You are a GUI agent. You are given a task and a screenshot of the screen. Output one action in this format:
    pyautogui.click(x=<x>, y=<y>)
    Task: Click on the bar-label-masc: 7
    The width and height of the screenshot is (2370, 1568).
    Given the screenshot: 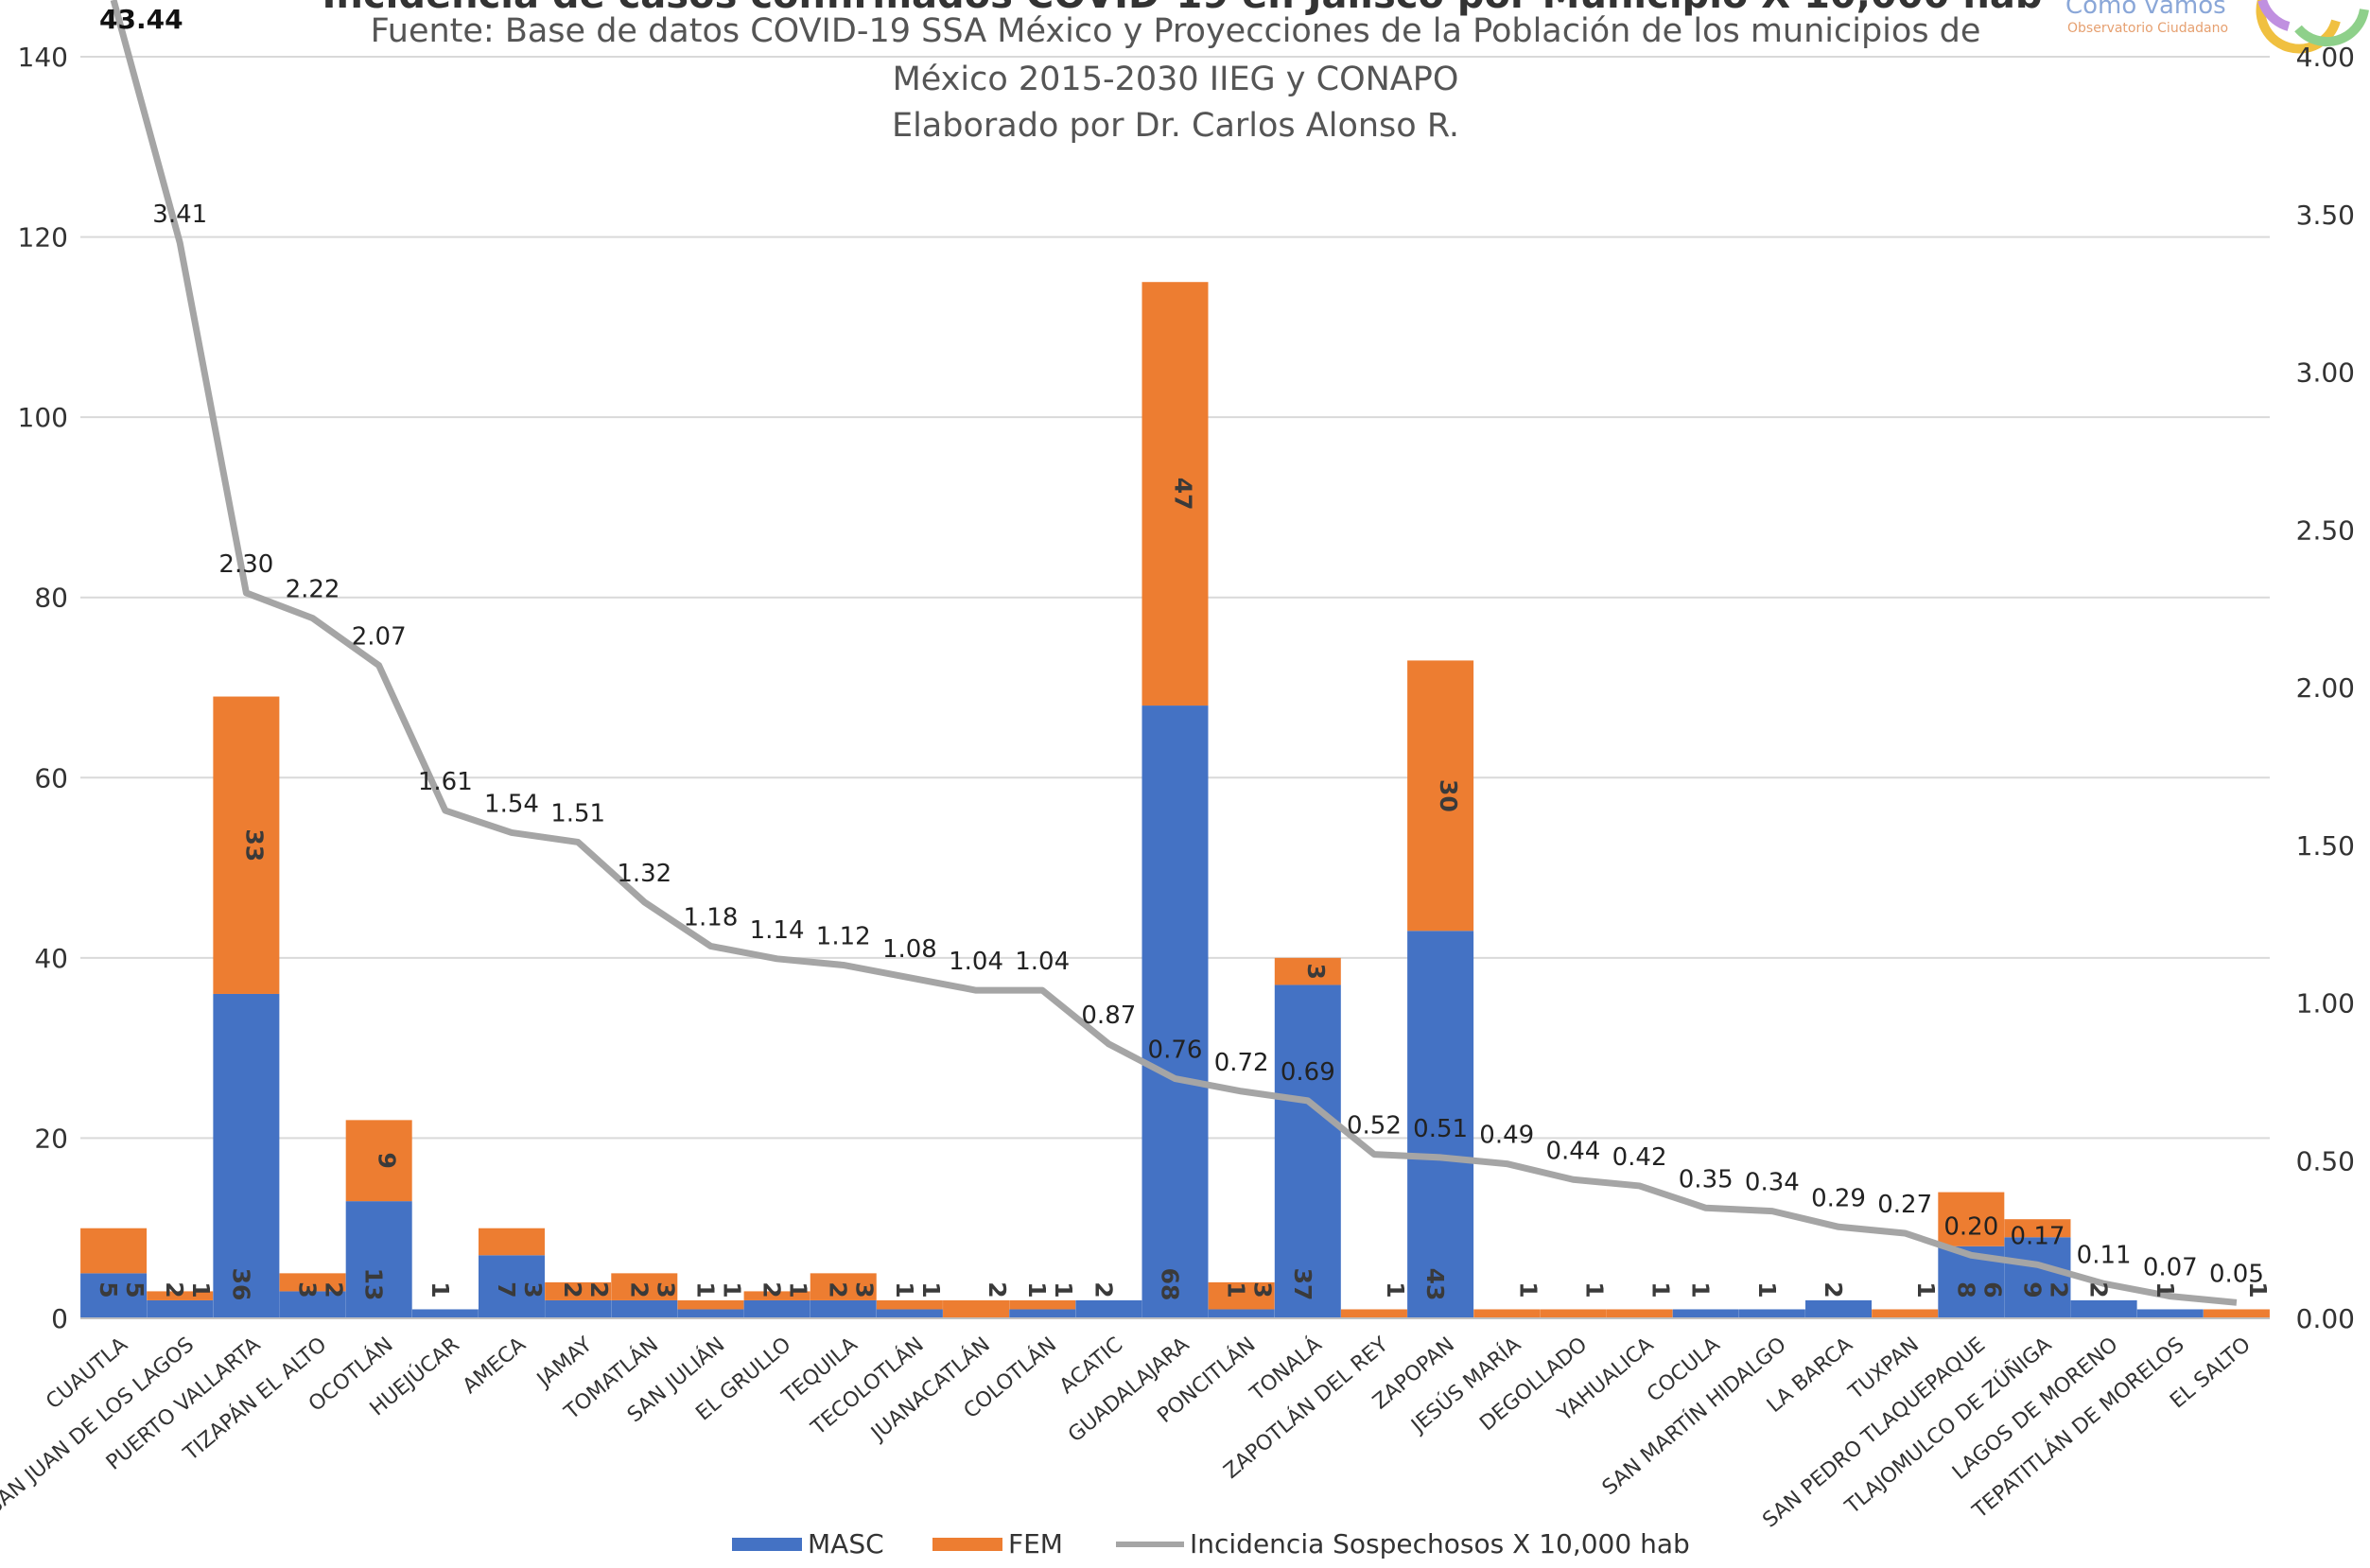 What is the action you would take?
    pyautogui.click(x=506, y=1289)
    